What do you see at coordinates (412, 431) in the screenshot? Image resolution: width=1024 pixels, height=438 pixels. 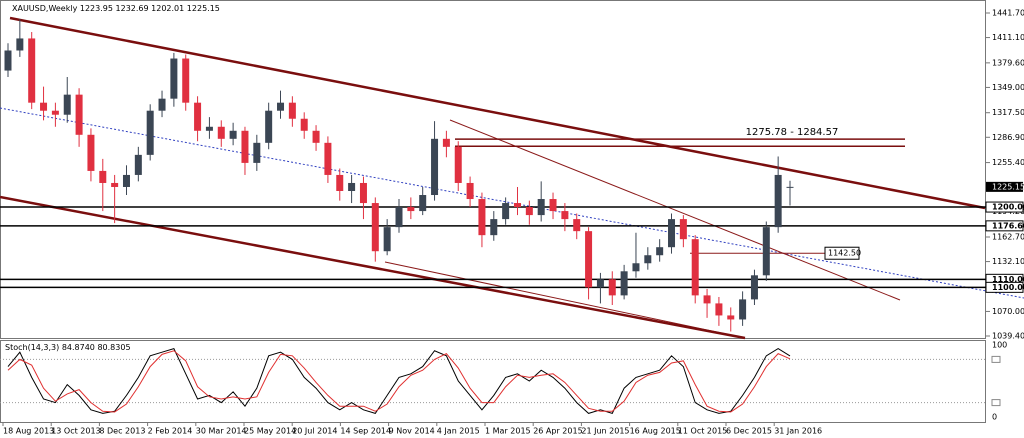 I see `x-tick-label: 9 Nov 2014` at bounding box center [412, 431].